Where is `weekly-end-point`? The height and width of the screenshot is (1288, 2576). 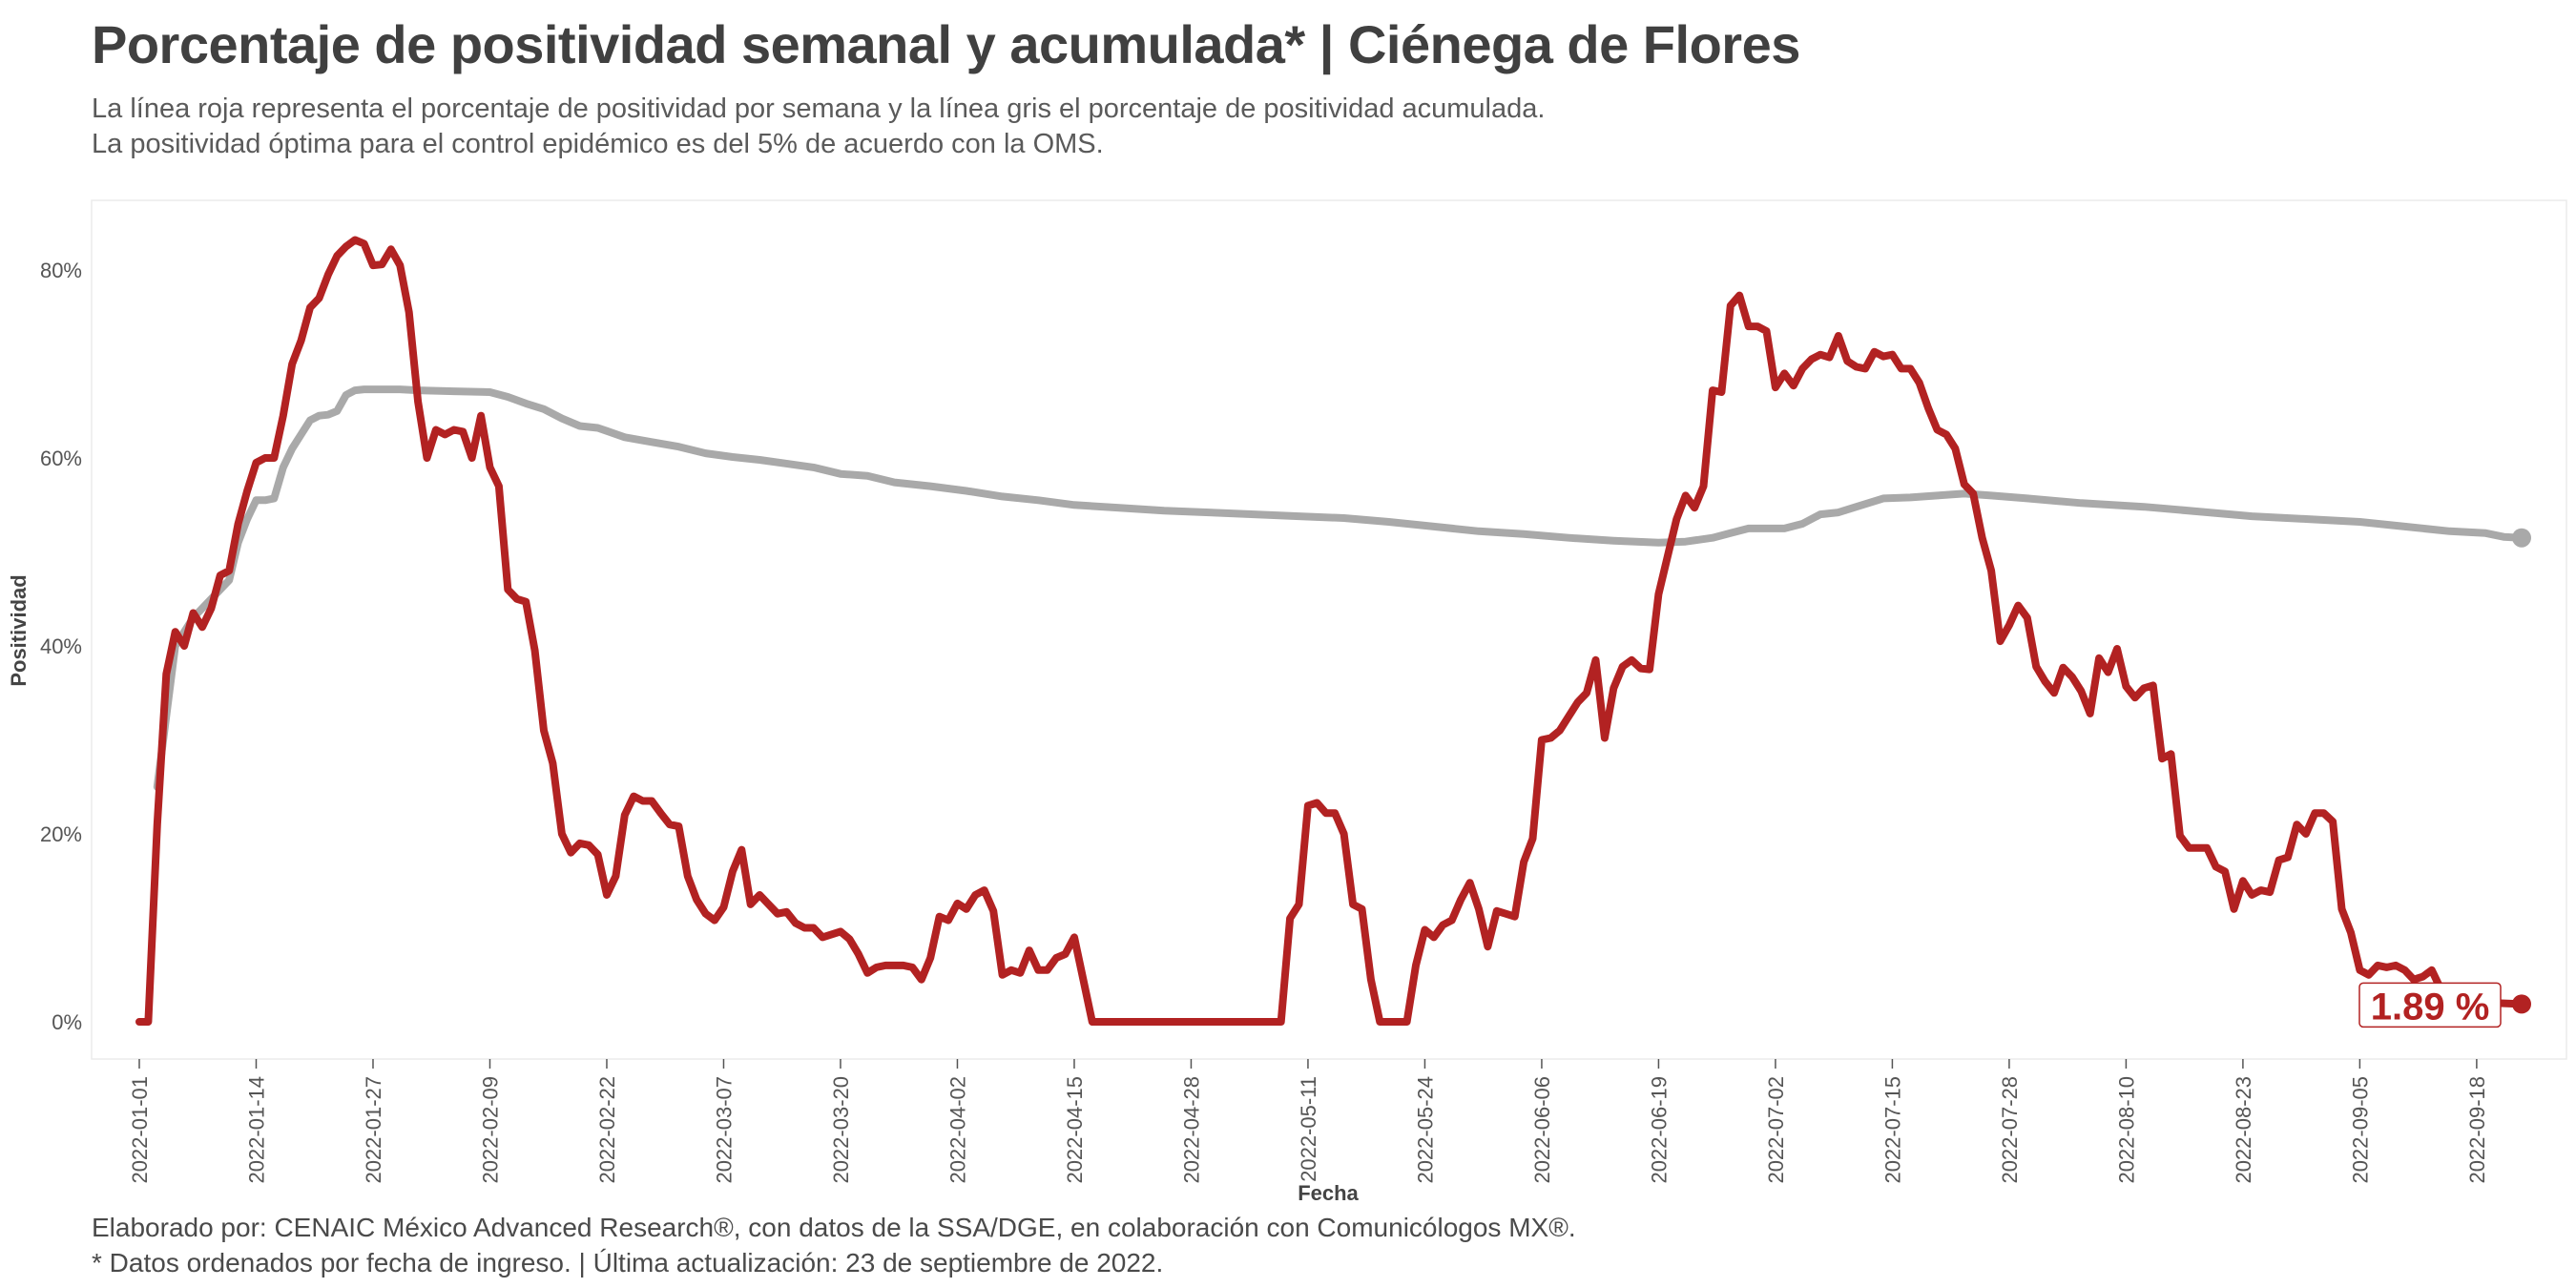
weekly-end-point is located at coordinates (2521, 1004).